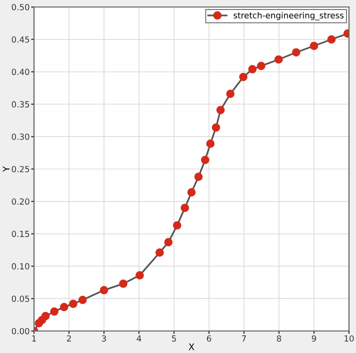 The image size is (356, 353). What do you see at coordinates (244, 338) in the screenshot?
I see `x-tick-label: 7` at bounding box center [244, 338].